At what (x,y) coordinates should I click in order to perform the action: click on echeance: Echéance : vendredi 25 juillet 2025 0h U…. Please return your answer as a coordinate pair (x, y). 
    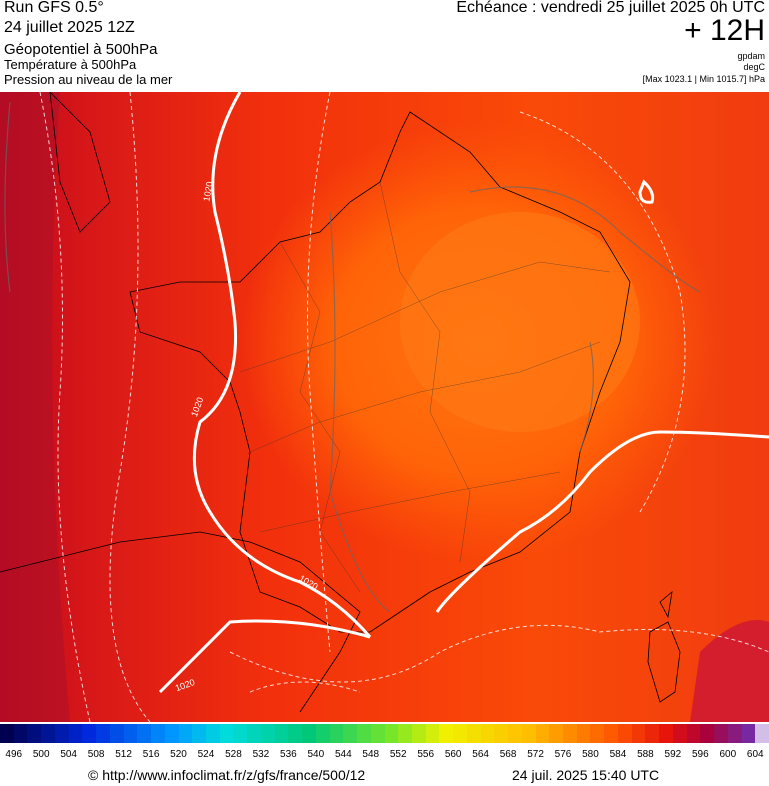
    Looking at the image, I should click on (610, 8).